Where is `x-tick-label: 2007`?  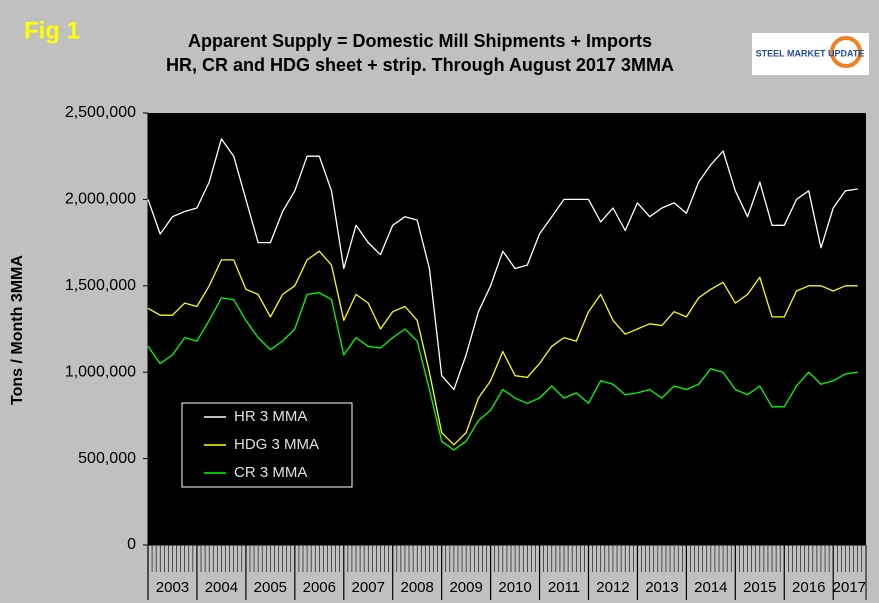
x-tick-label: 2007 is located at coordinates (368, 587).